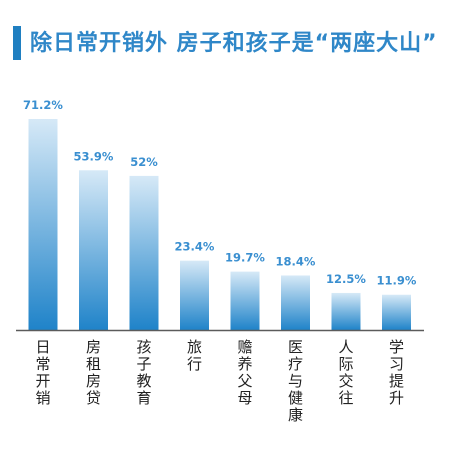  I want to click on category-label-7: 学习提升, so click(396, 372).